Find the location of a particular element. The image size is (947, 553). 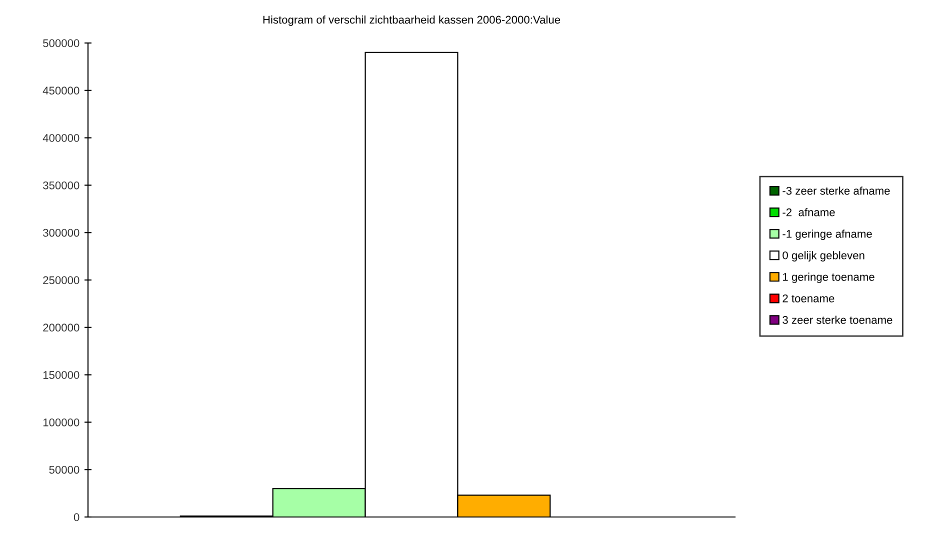

y-tick-label: 0 is located at coordinates (77, 517).